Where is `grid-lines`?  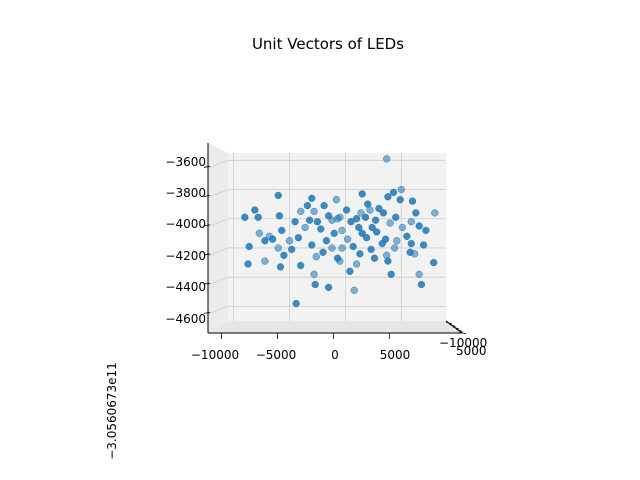 grid-lines is located at coordinates (326, 237).